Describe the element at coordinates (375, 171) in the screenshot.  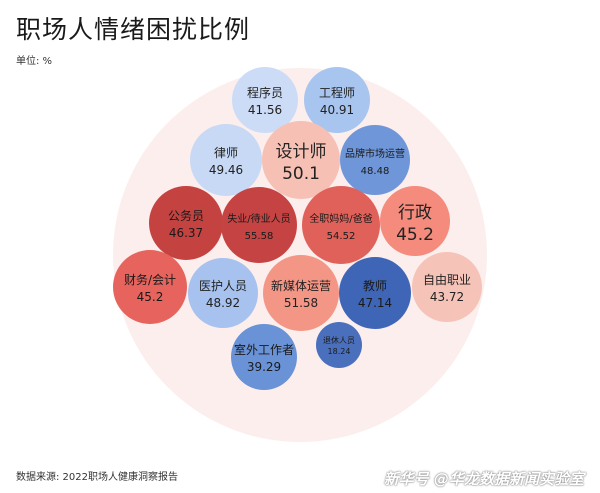
I see `bubble-value-4: 48.48` at that location.